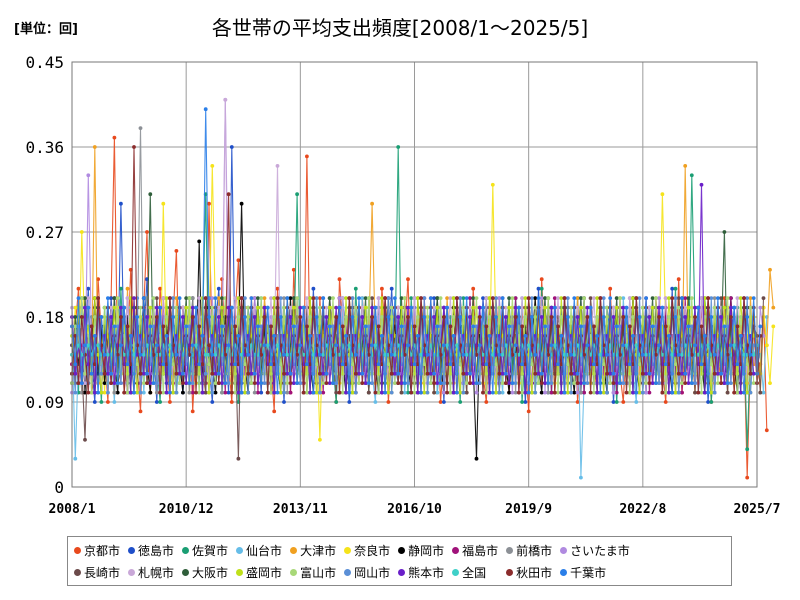 The height and width of the screenshot is (600, 800). Describe the element at coordinates (186, 550) in the screenshot. I see `legend-marker` at that location.